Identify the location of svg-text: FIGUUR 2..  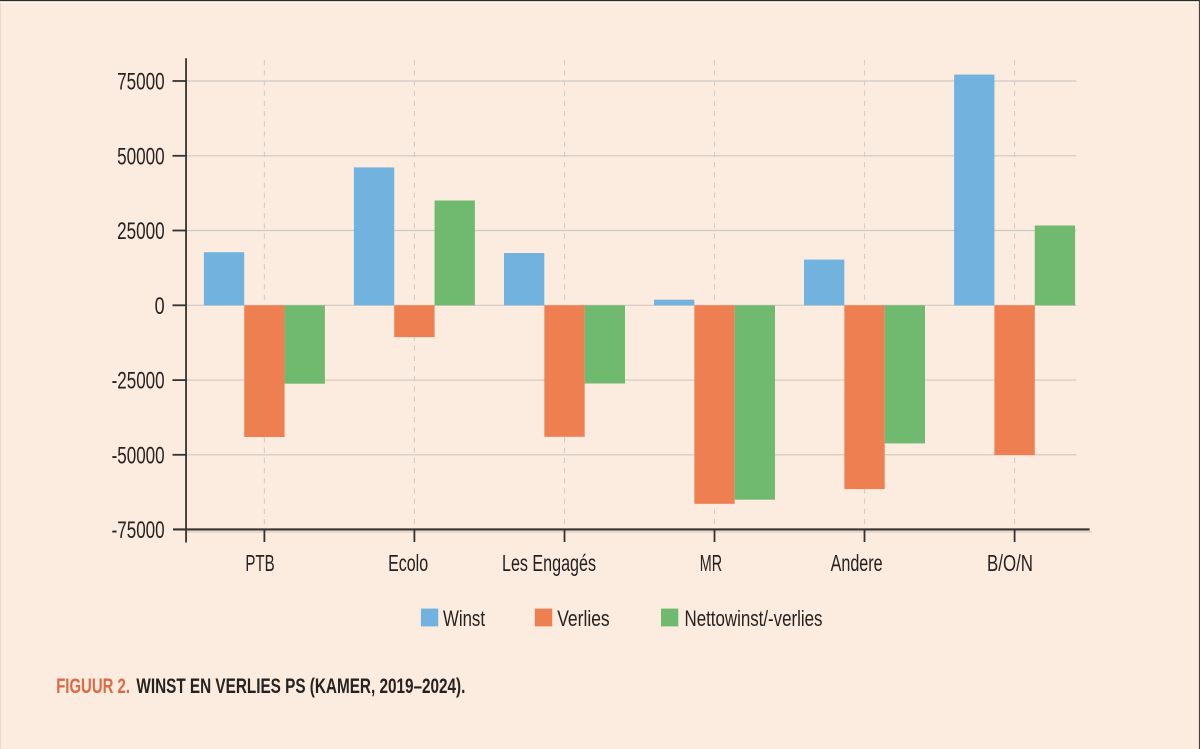
(93, 686).